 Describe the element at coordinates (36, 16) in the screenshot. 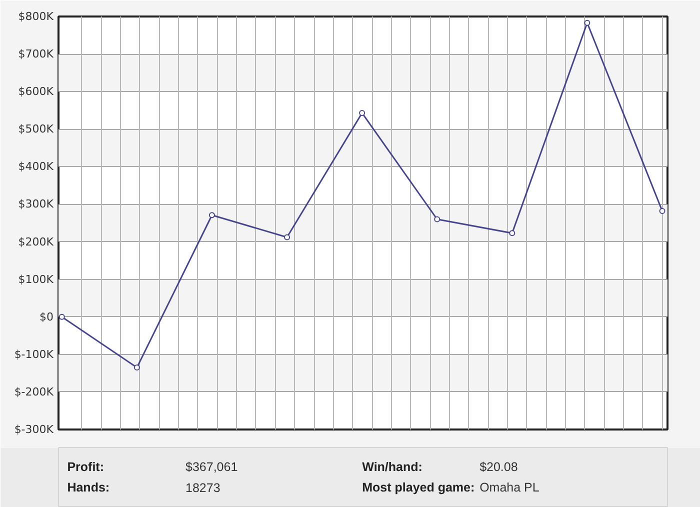

I see `y-tick-label: $800K` at that location.